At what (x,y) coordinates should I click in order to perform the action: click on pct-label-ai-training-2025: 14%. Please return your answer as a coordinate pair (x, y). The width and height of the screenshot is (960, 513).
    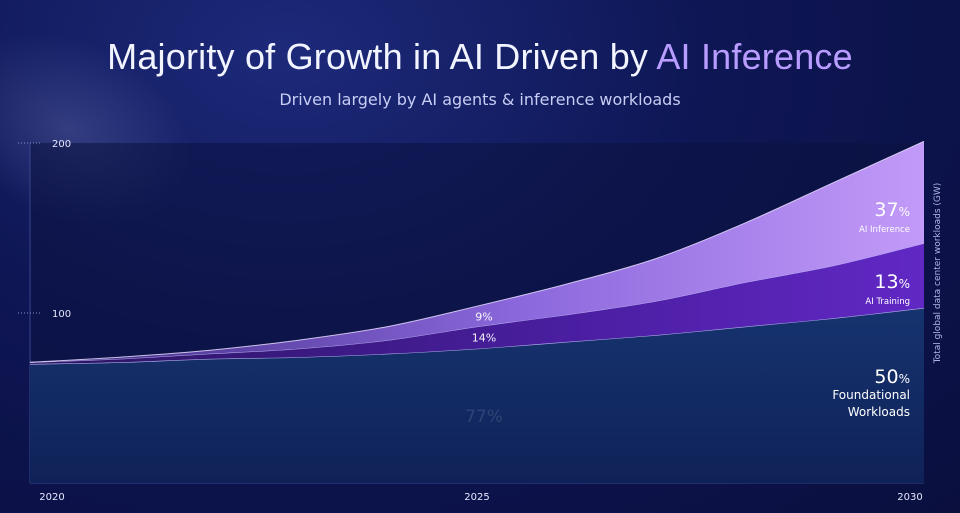
    Looking at the image, I should click on (484, 338).